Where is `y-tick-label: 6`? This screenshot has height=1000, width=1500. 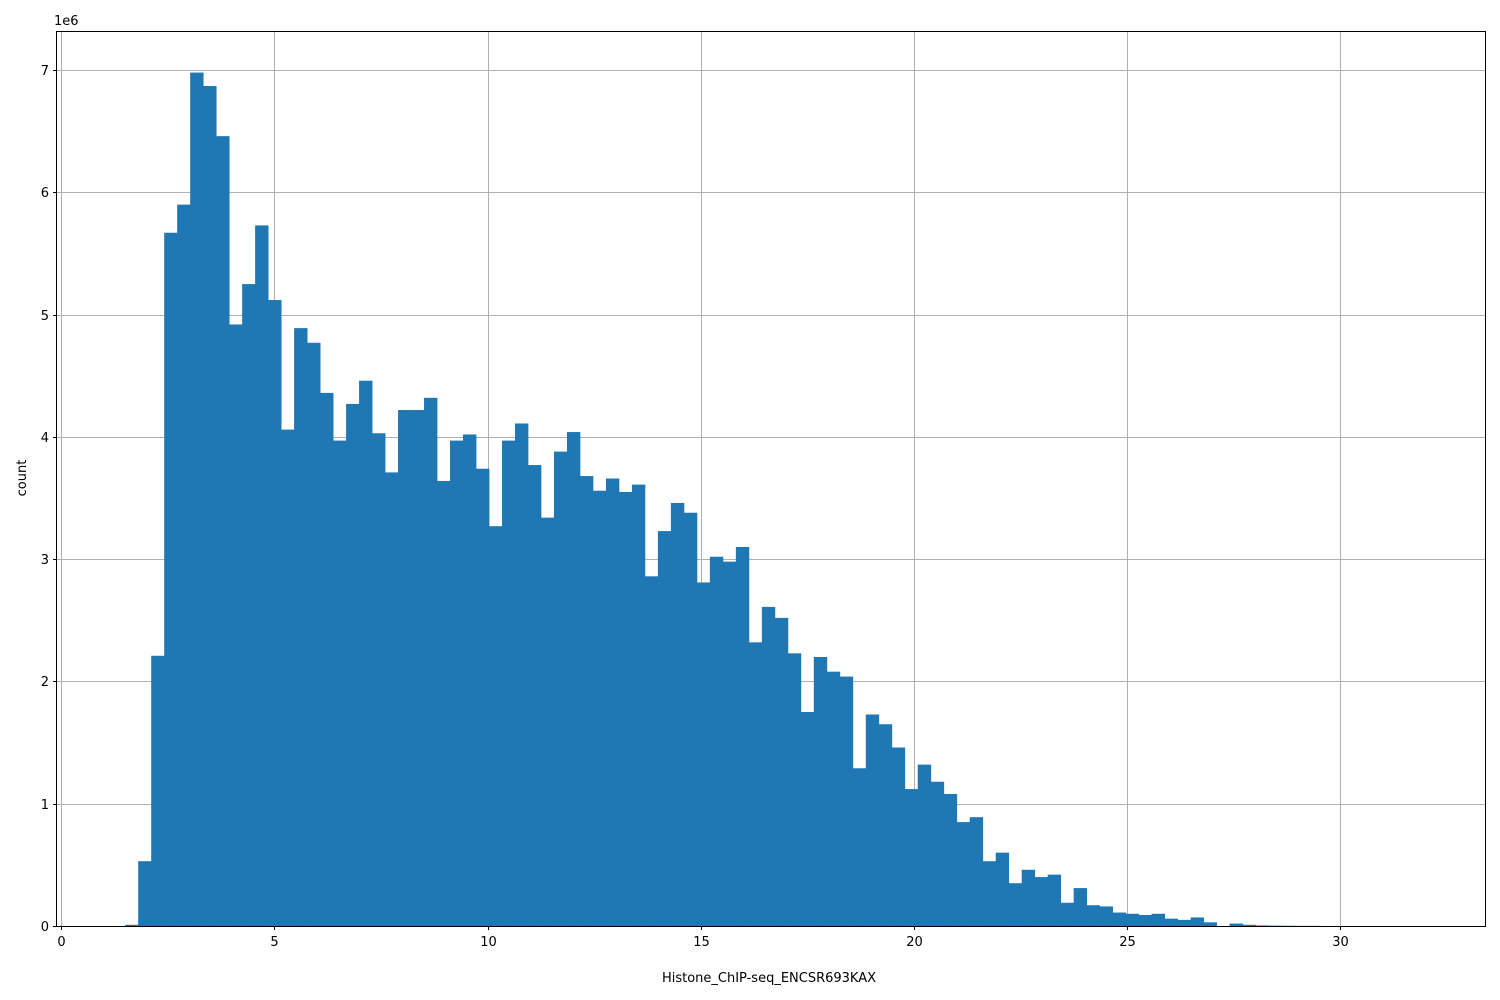 y-tick-label: 6 is located at coordinates (45, 193).